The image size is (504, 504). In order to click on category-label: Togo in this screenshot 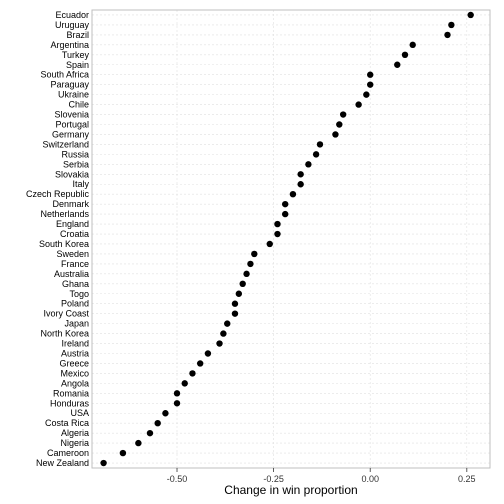, I will do `click(79, 294)`.